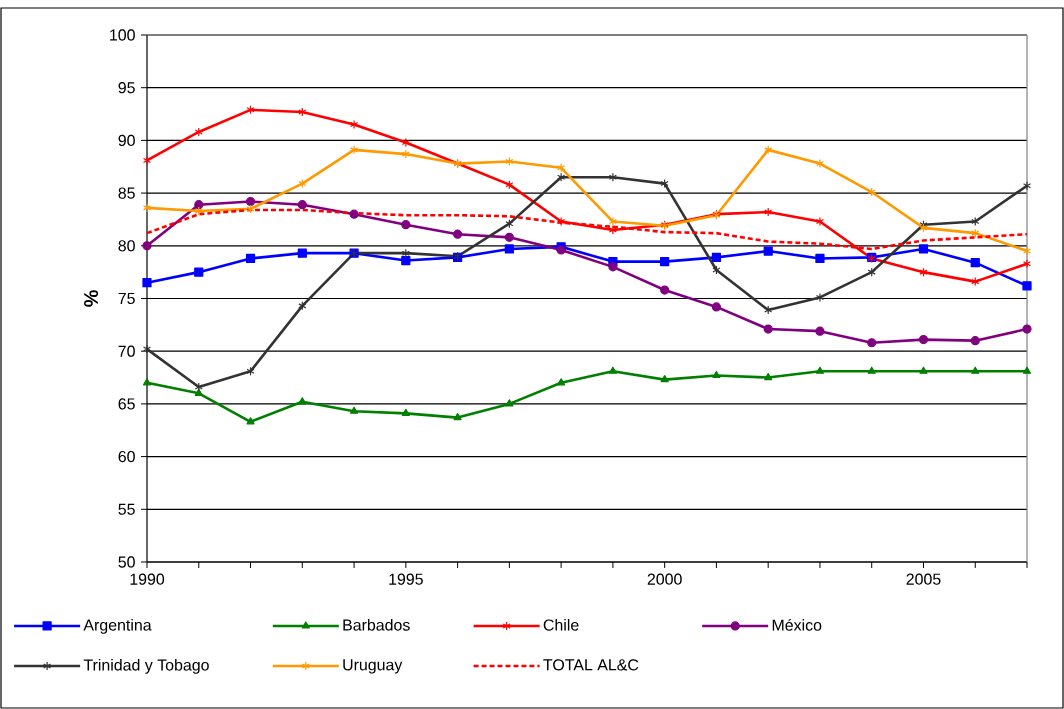 The image size is (1064, 709). I want to click on y-tick-label: 90, so click(126, 140).